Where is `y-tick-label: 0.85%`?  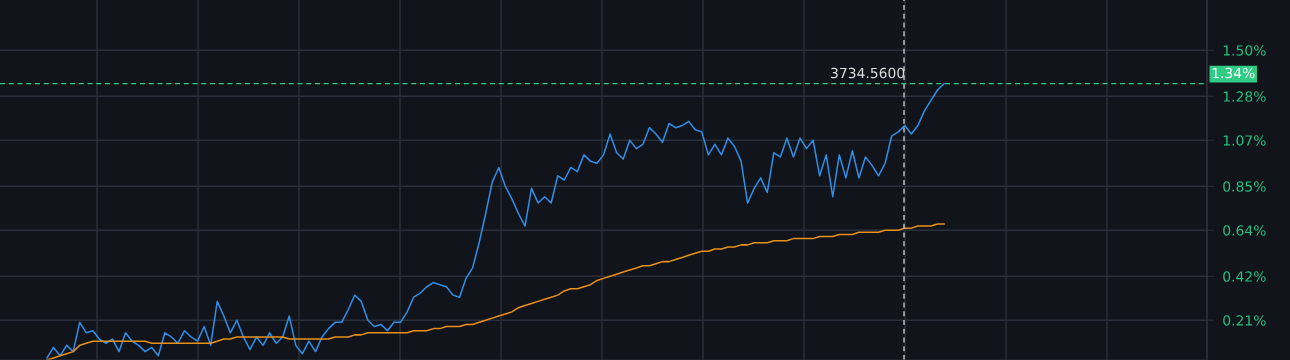 y-tick-label: 0.85% is located at coordinates (1244, 186).